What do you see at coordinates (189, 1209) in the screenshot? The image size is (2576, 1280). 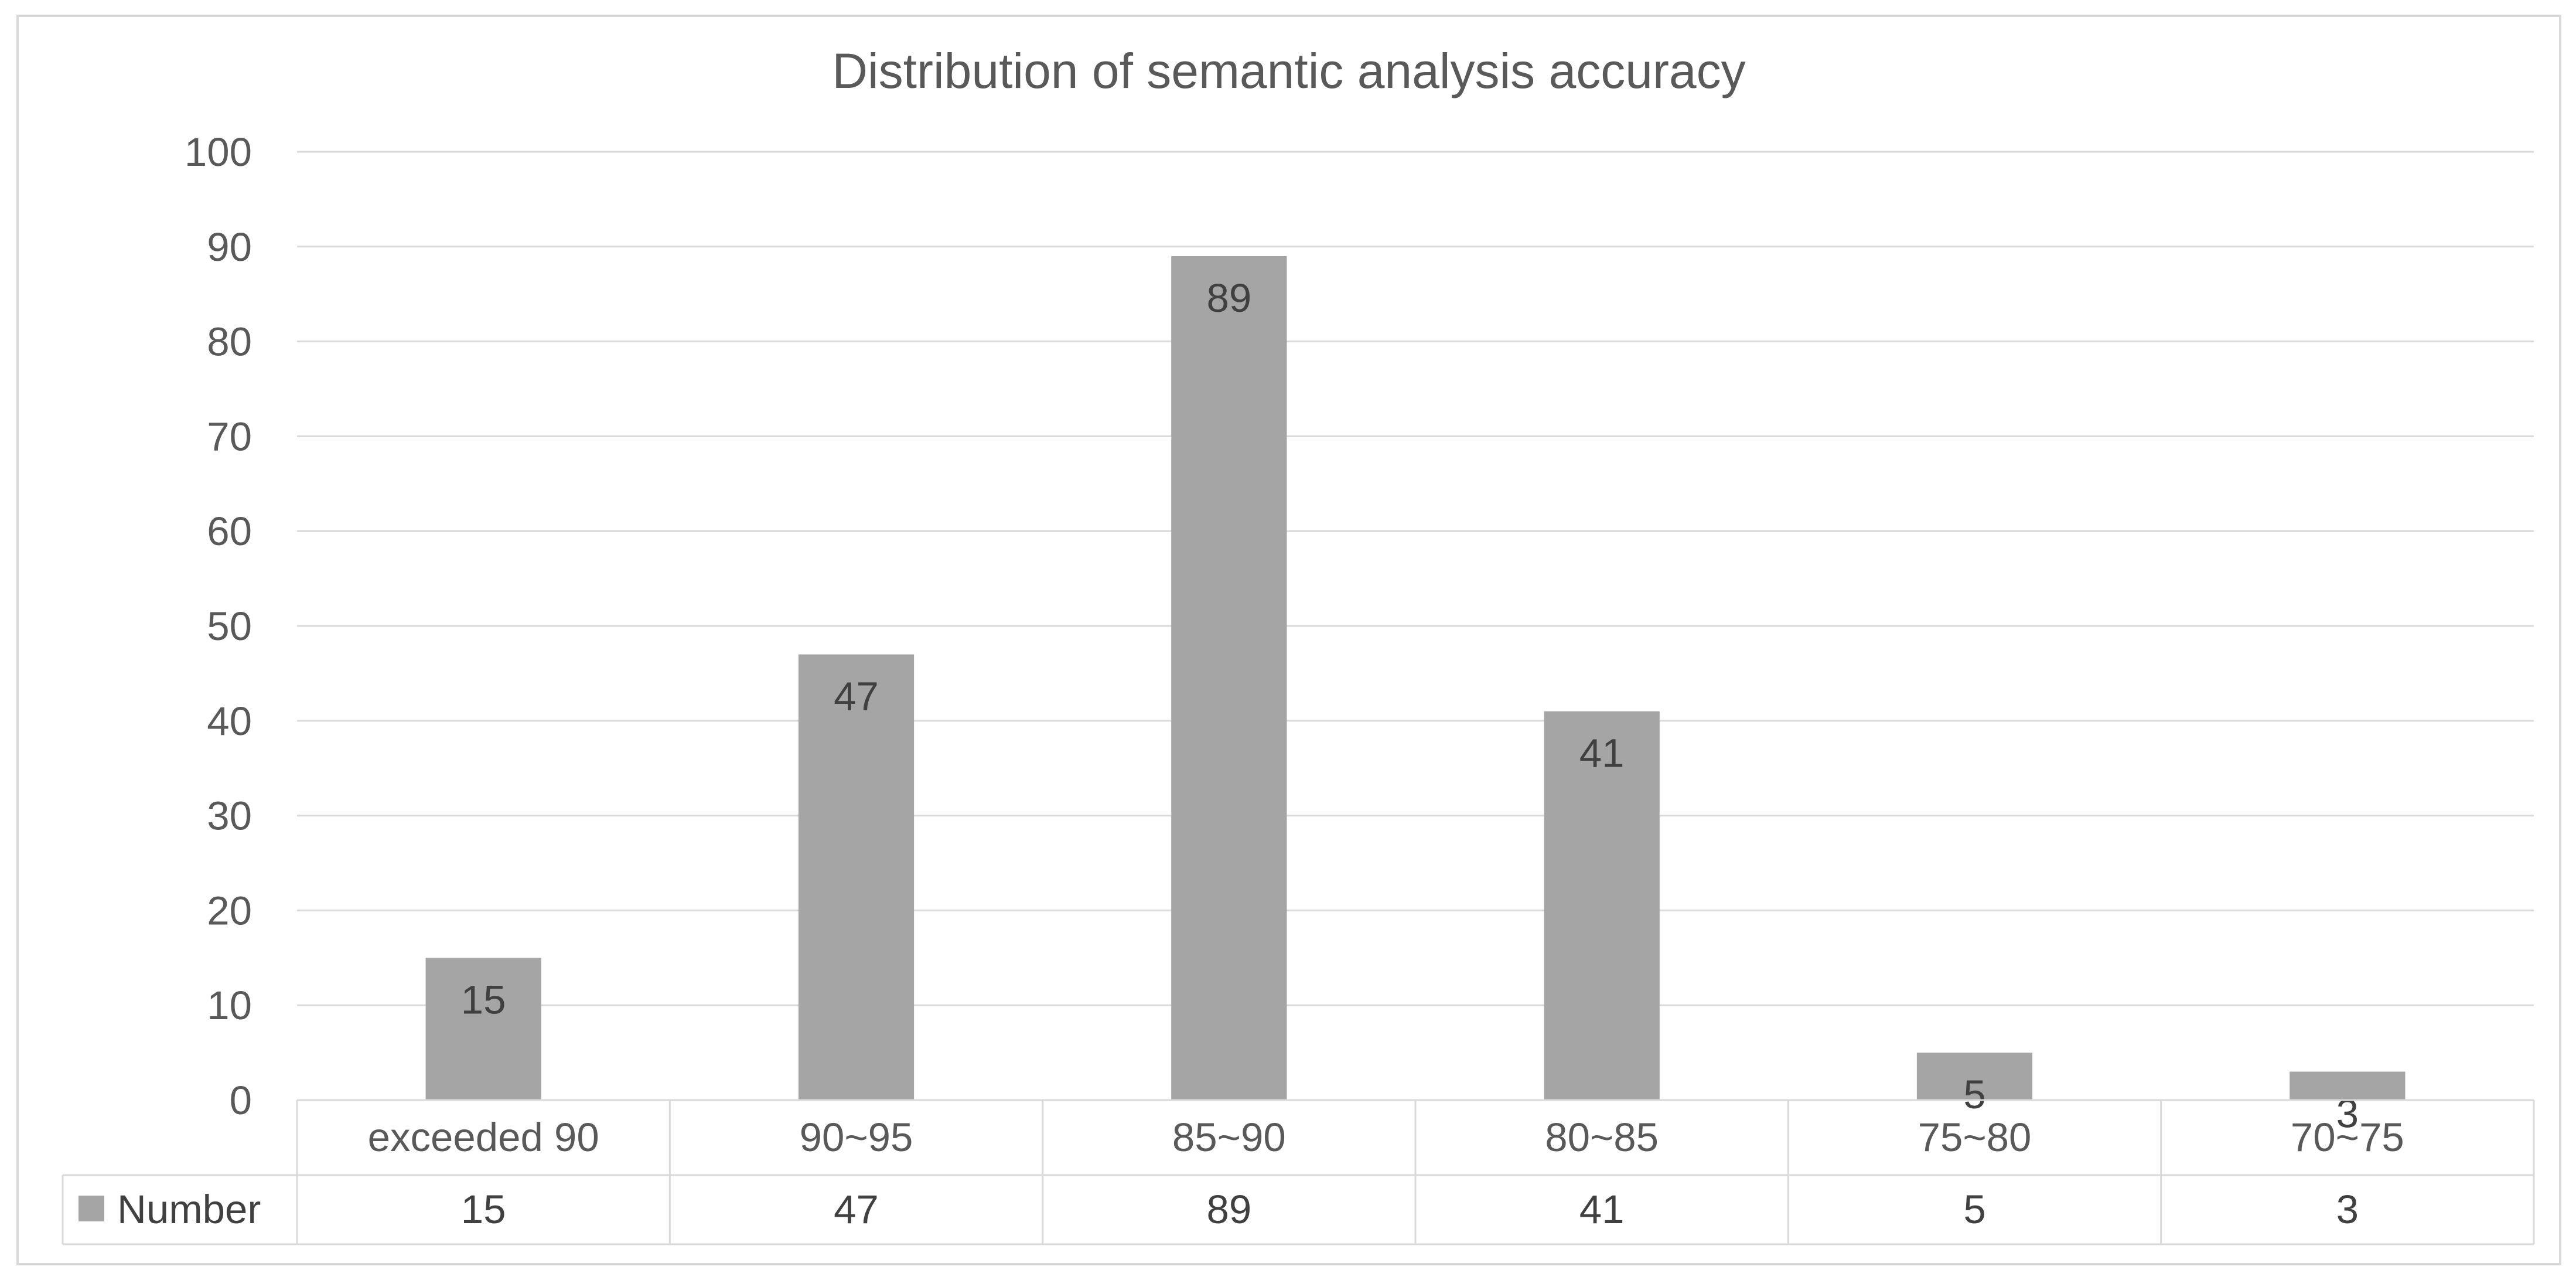 I see `legend-label: Number` at bounding box center [189, 1209].